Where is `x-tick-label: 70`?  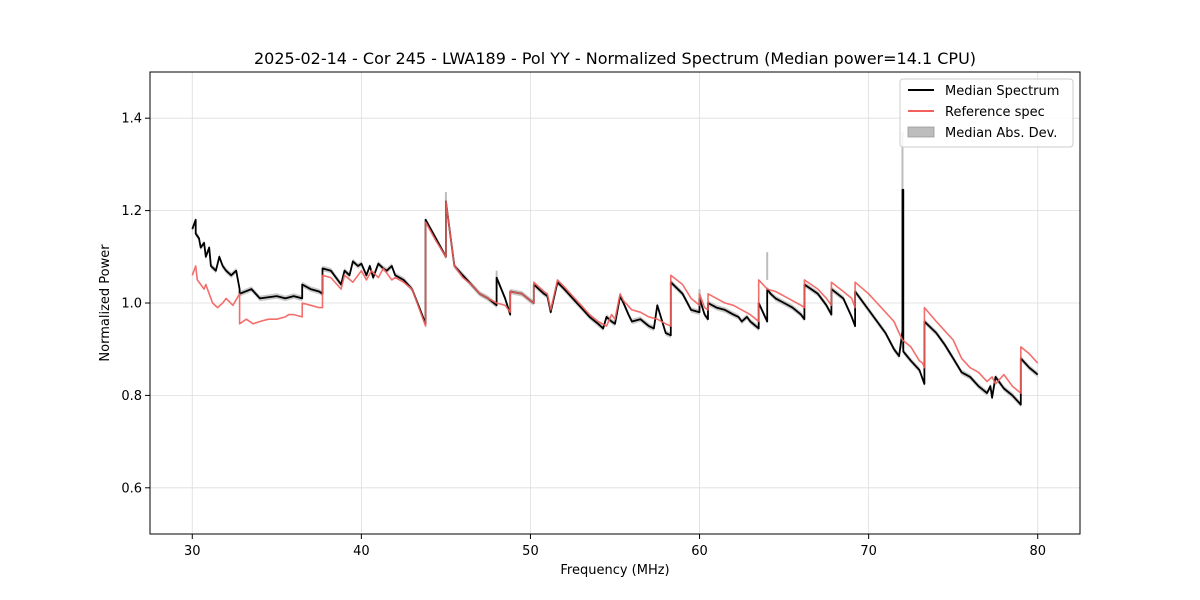 x-tick-label: 70 is located at coordinates (868, 551).